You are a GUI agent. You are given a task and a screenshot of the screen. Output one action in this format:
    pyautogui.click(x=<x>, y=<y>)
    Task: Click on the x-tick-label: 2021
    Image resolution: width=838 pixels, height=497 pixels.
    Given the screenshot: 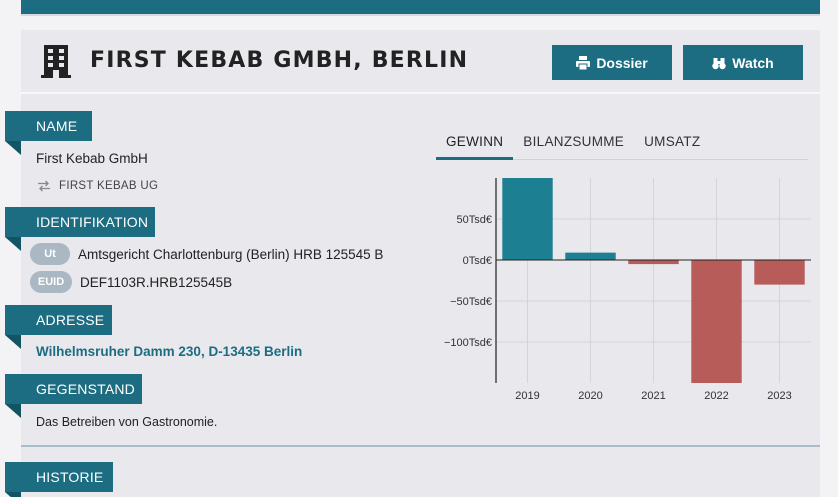 What is the action you would take?
    pyautogui.click(x=653, y=396)
    